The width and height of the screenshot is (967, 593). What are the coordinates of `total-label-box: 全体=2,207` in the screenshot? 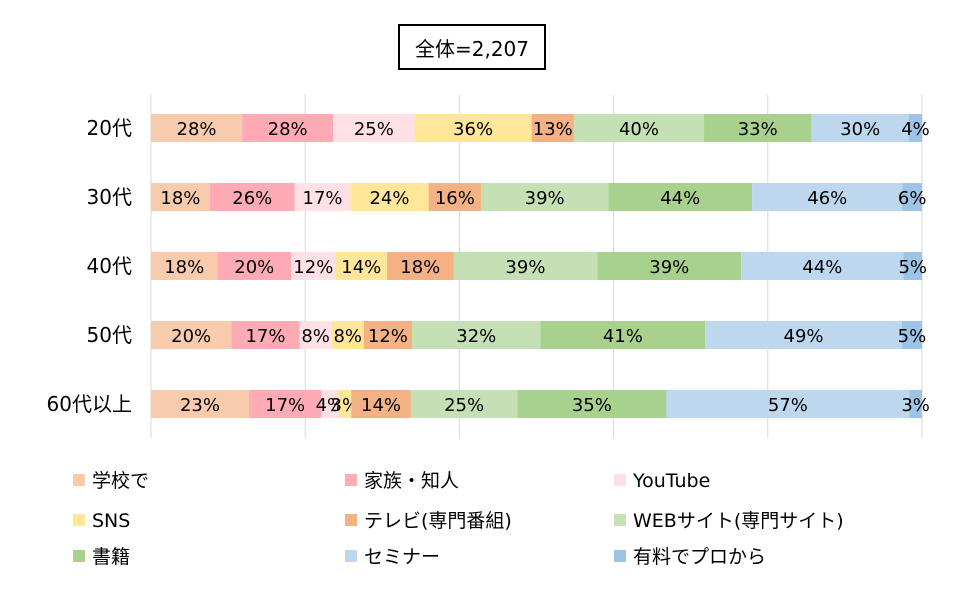 It's located at (472, 47).